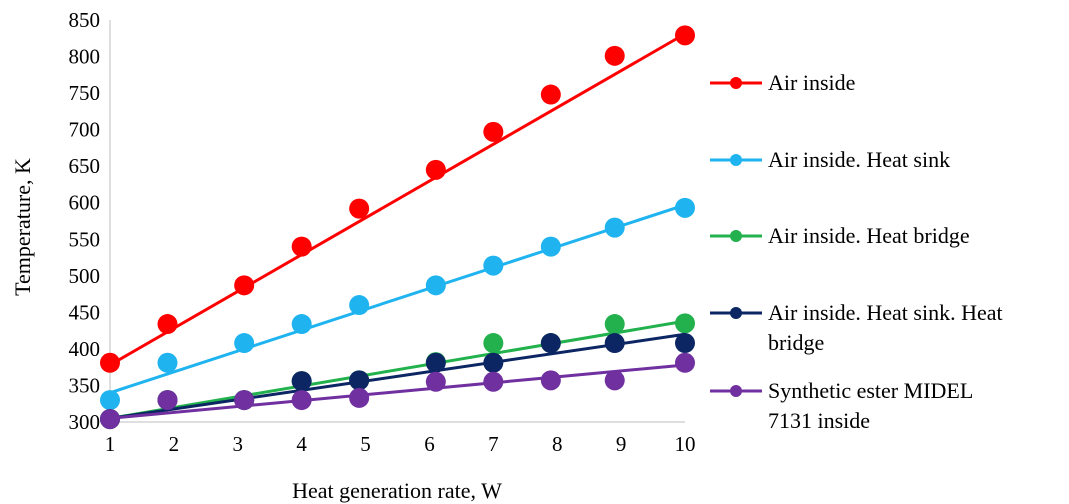  Describe the element at coordinates (796, 342) in the screenshot. I see `legend-label: bridge` at that location.